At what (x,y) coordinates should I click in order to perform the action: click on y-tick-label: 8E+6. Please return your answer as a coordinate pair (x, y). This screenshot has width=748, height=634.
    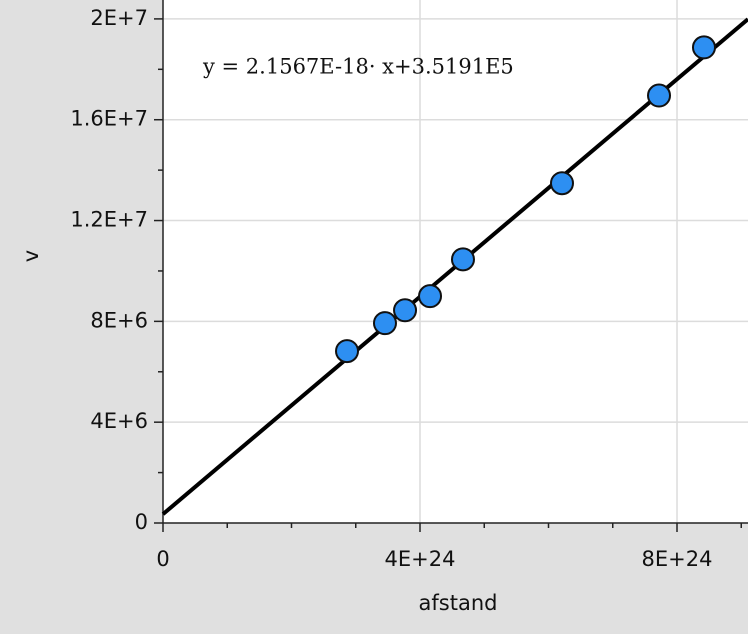
    Looking at the image, I should click on (119, 320).